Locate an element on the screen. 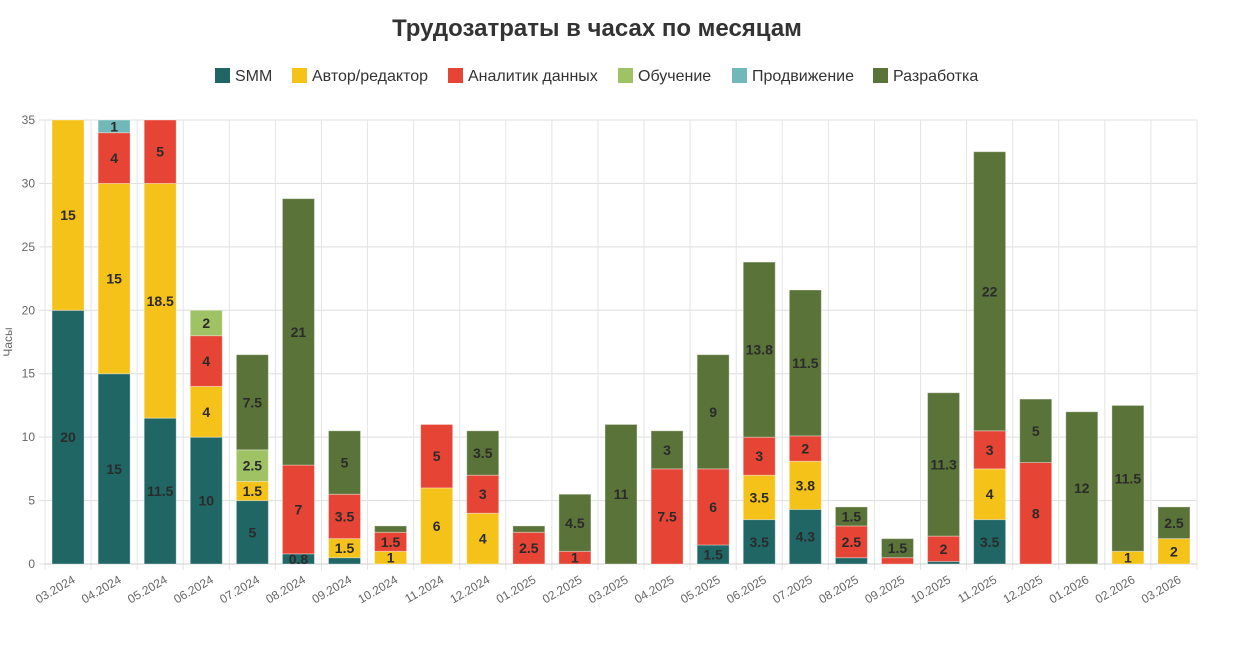  x-tick-label: 09.2024 is located at coordinates (331, 589).